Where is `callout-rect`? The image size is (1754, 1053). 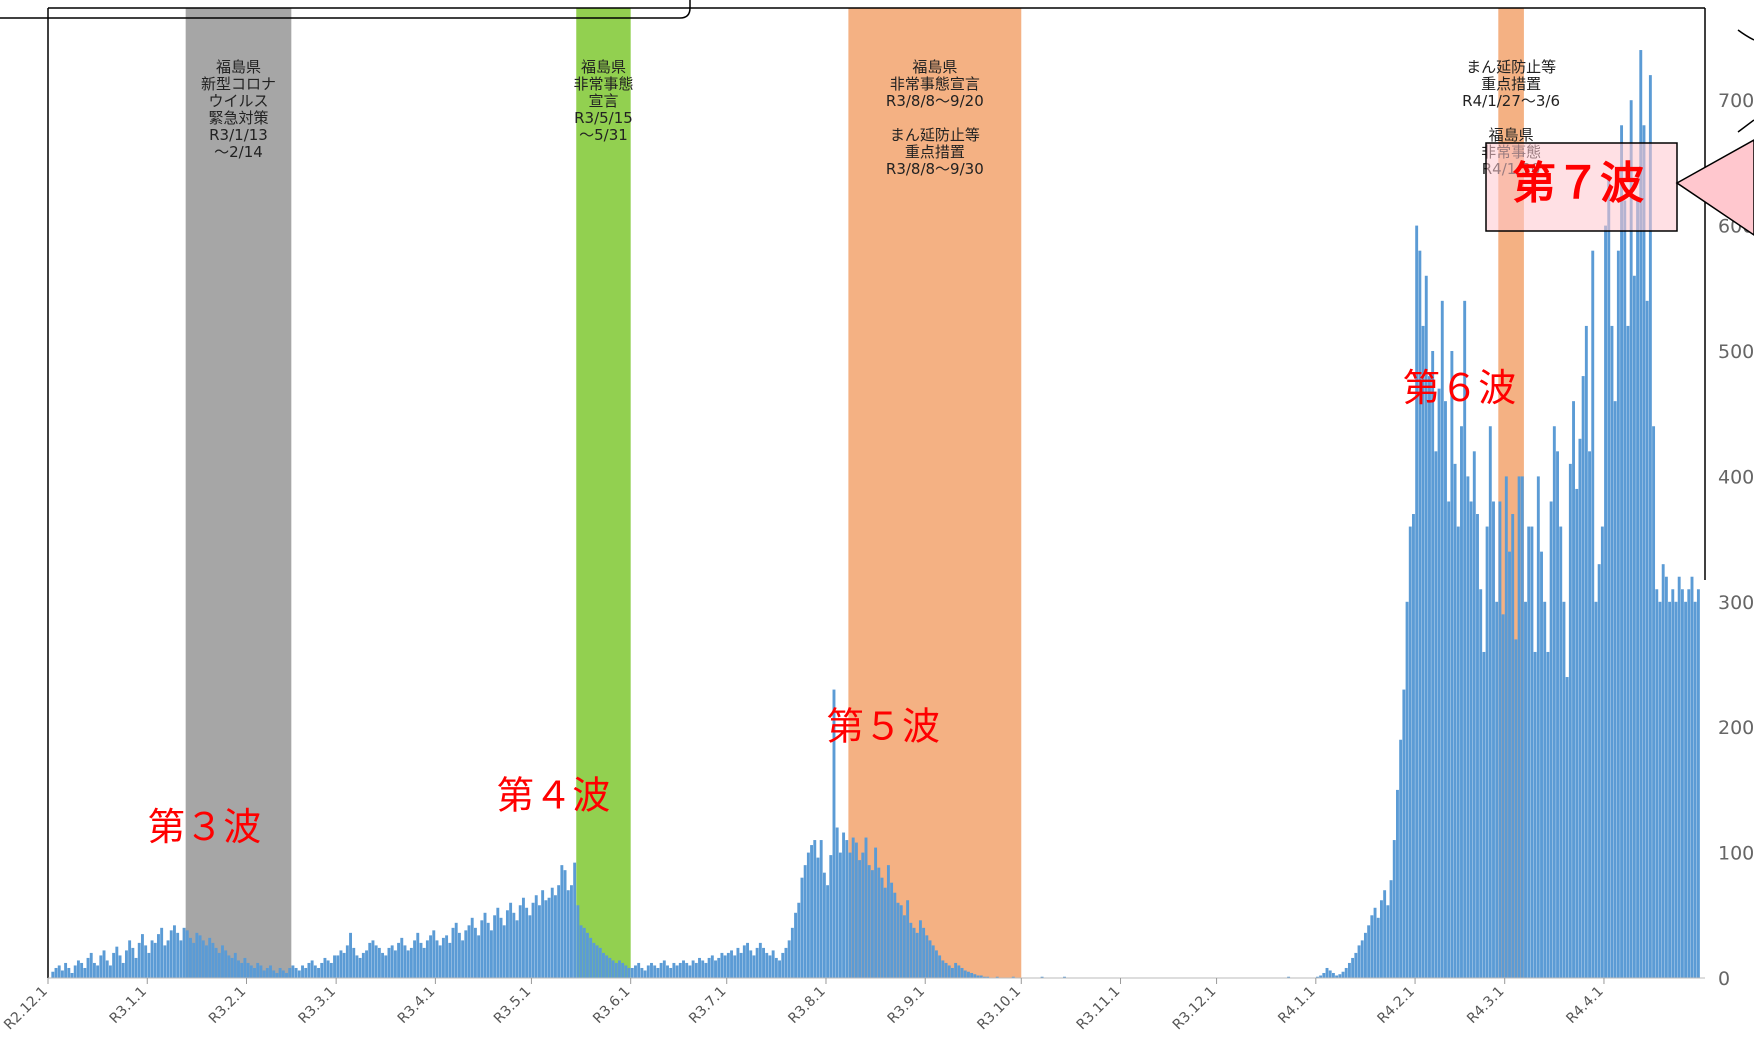
callout-rect is located at coordinates (1581, 187).